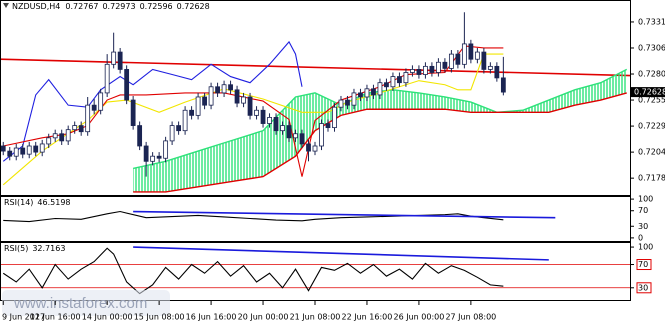 The height and width of the screenshot is (325, 665). Describe the element at coordinates (36, 6) in the screenshot. I see `symbol: NZDUSD,H4` at that location.